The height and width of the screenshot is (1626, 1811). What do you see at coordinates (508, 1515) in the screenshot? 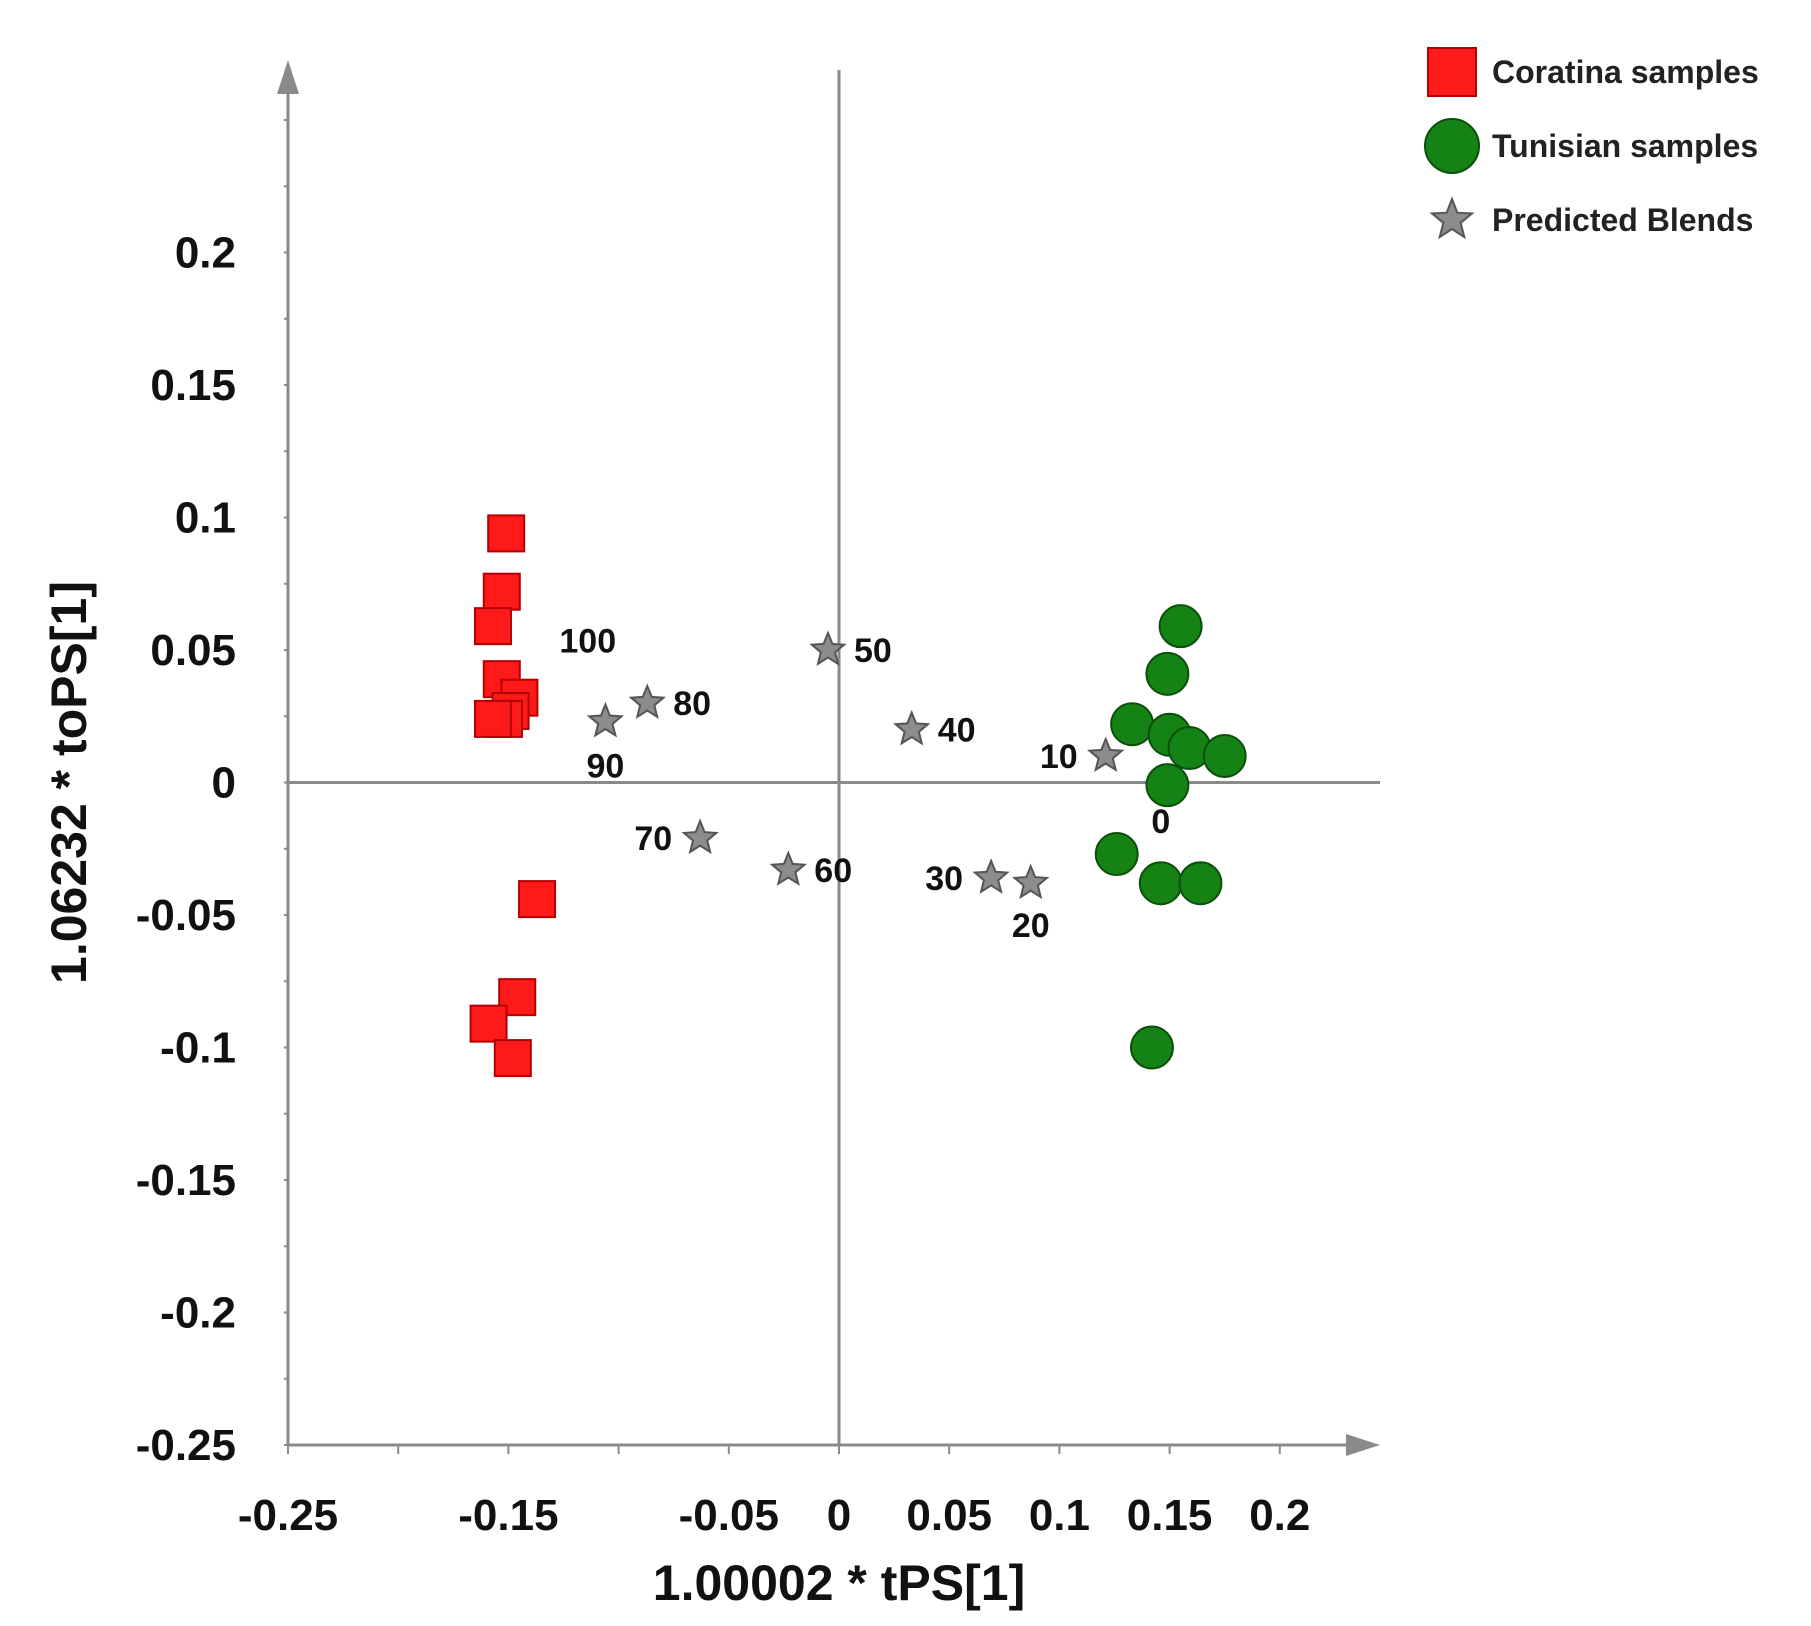
I see `x-tick-label: -0.15` at bounding box center [508, 1515].